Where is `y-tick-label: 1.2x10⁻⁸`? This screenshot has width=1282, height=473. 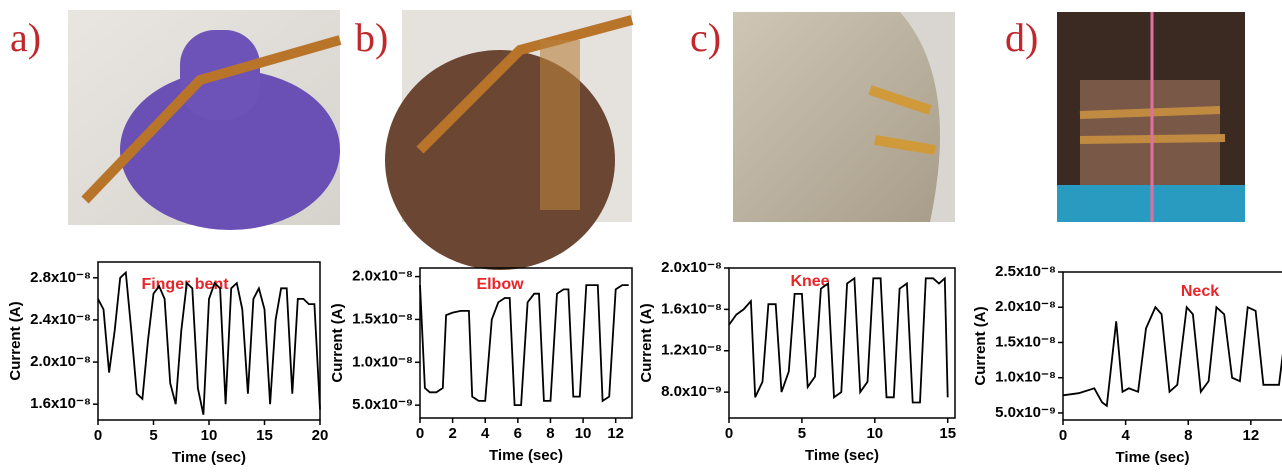 y-tick-label: 1.2x10⁻⁸ is located at coordinates (691, 350).